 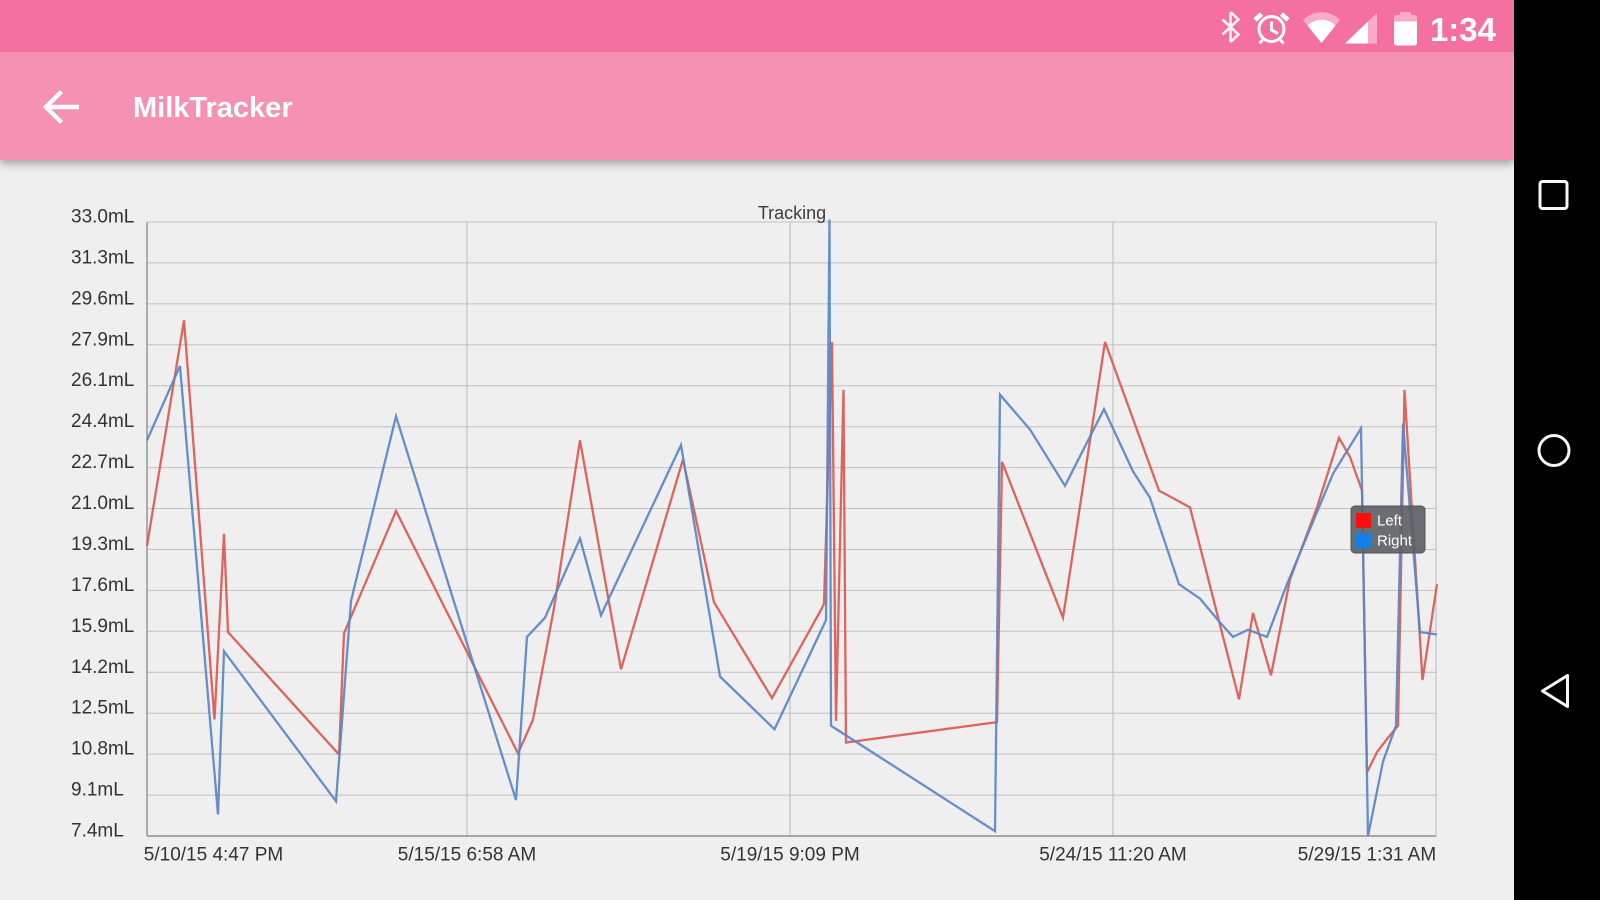 I want to click on svg-text: 5/15/15 6:58 AM, so click(x=467, y=855).